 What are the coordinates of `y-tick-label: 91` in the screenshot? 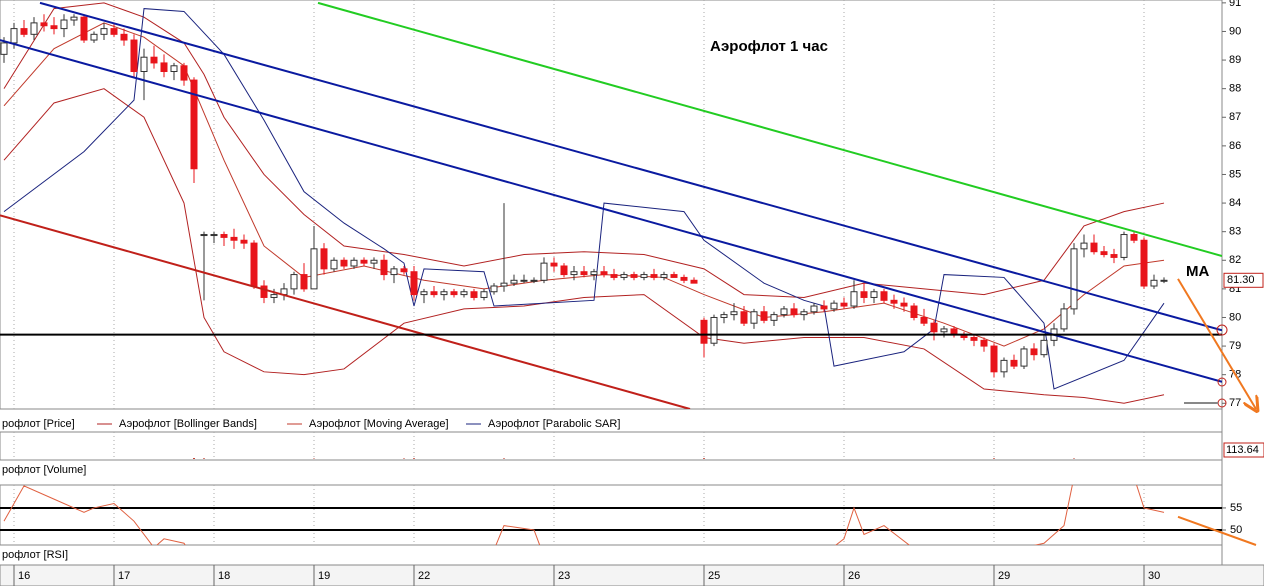 It's located at (1235, 4).